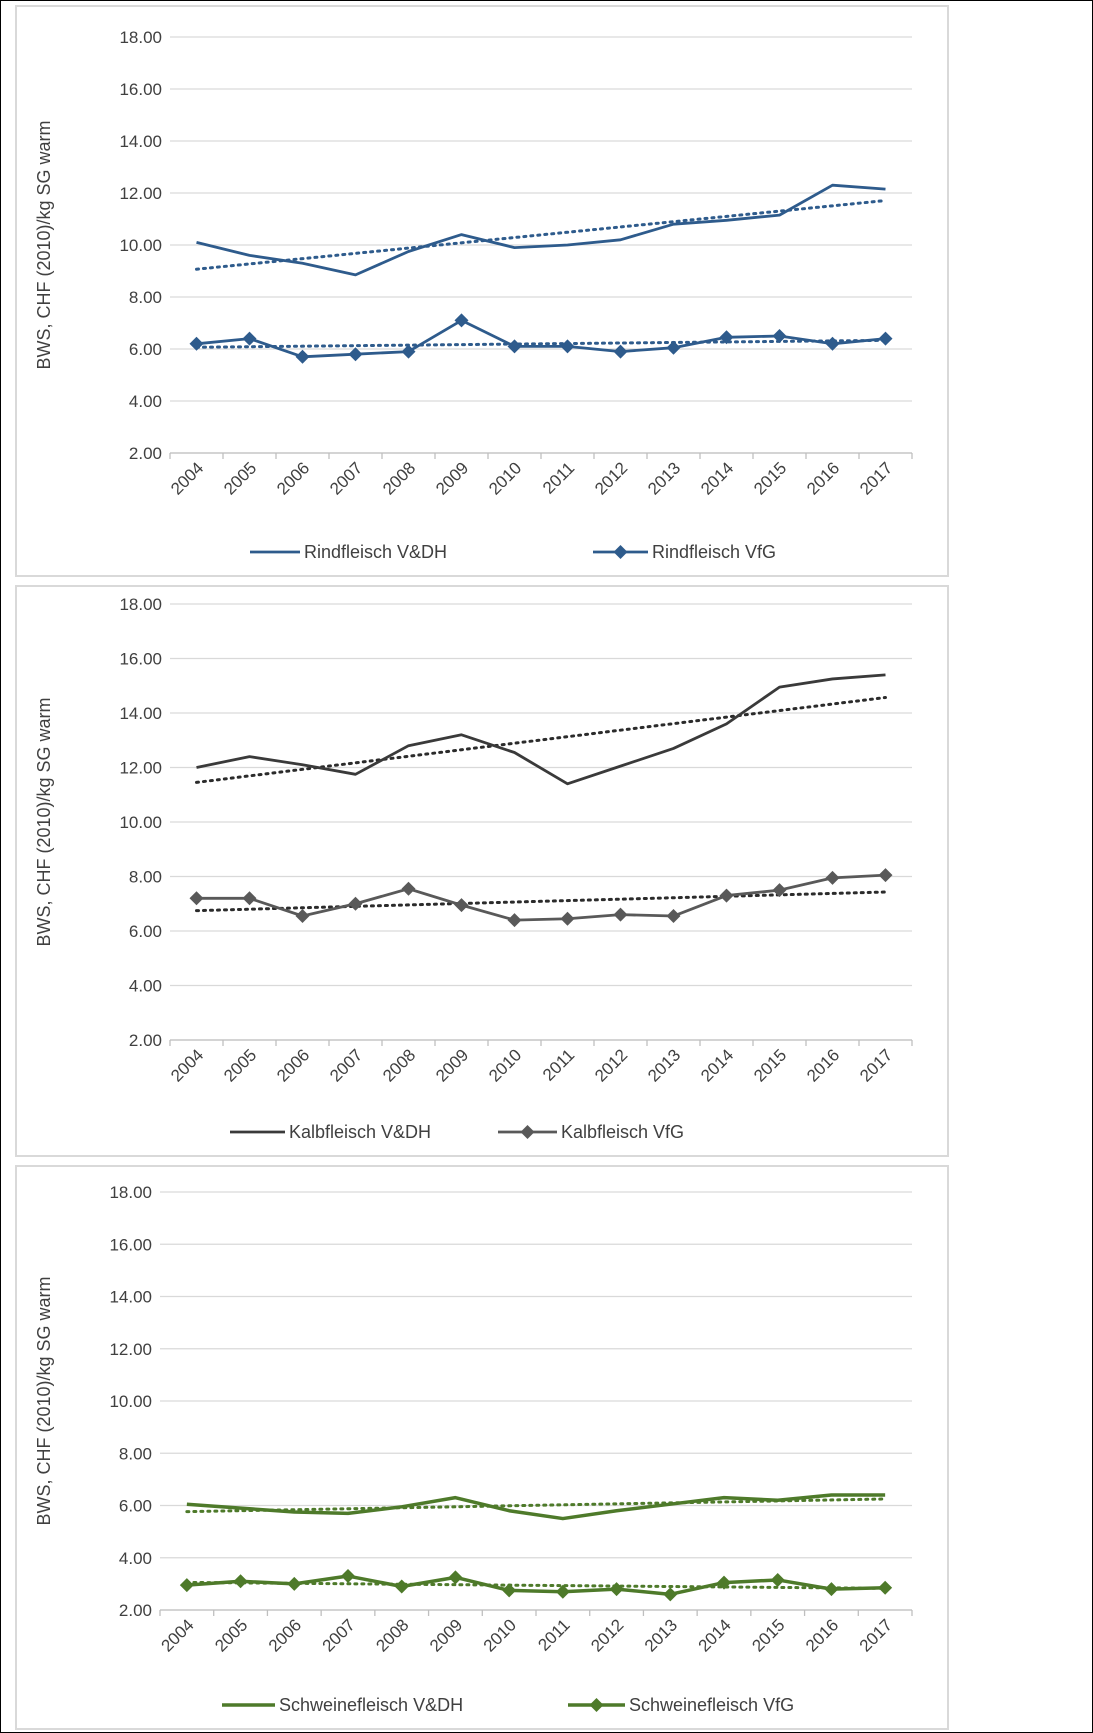 The image size is (1093, 1733). Describe the element at coordinates (130, 1244) in the screenshot. I see `y-tick-label: 16.00` at that location.